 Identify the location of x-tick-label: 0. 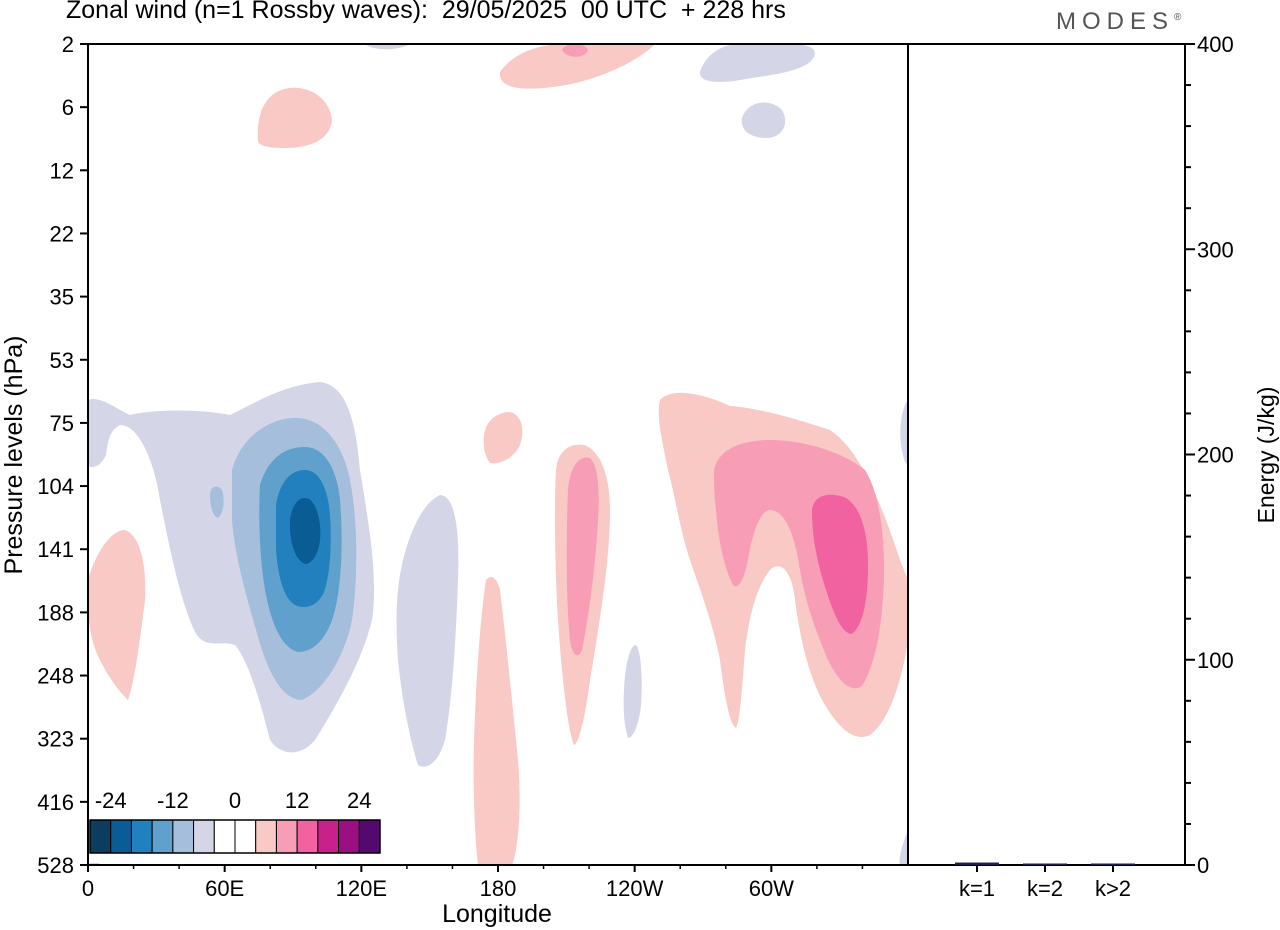
(88, 888).